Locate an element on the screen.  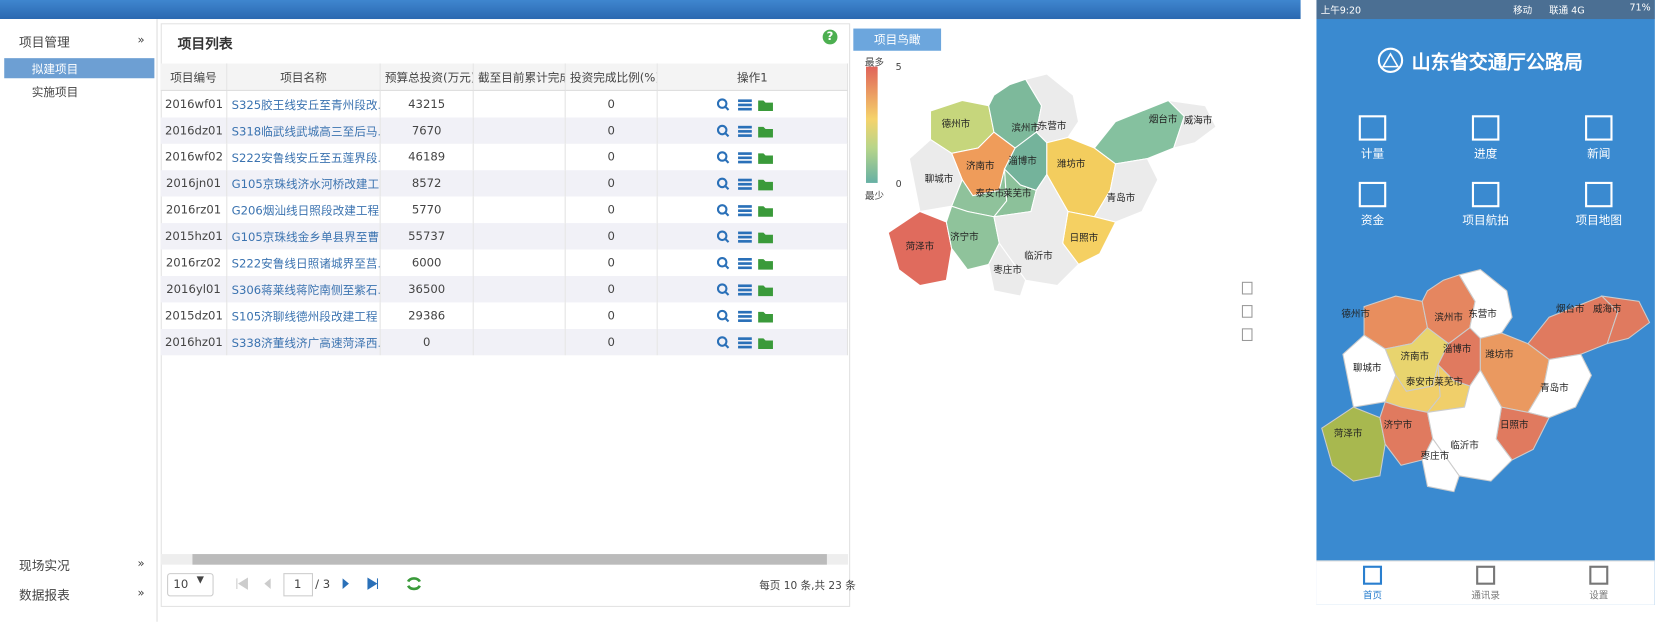
city-label: 滨州市 is located at coordinates (1448, 317).